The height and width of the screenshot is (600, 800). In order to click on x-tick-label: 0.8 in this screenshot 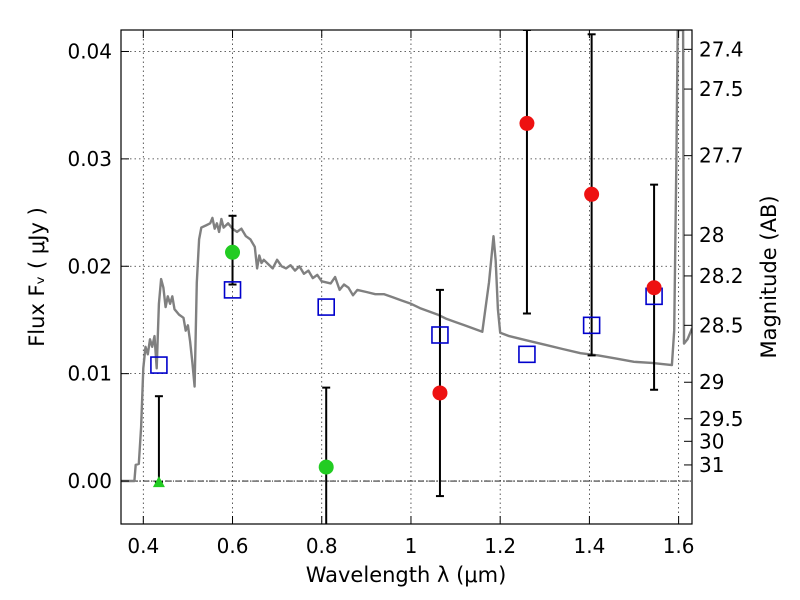, I will do `click(322, 546)`.